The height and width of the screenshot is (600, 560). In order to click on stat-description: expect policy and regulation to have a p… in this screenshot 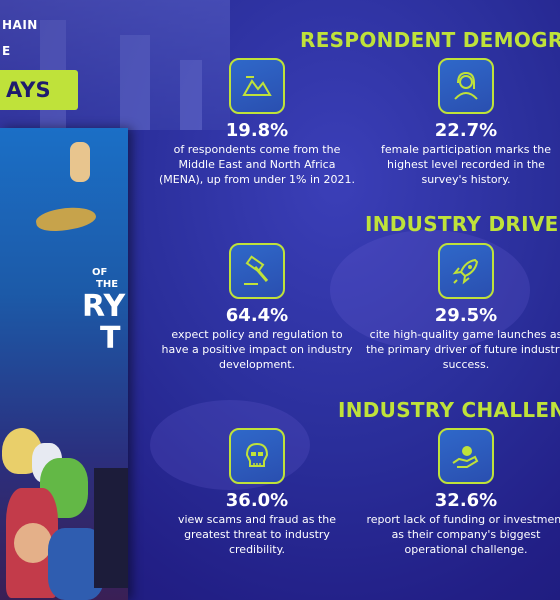, I will do `click(257, 349)`.